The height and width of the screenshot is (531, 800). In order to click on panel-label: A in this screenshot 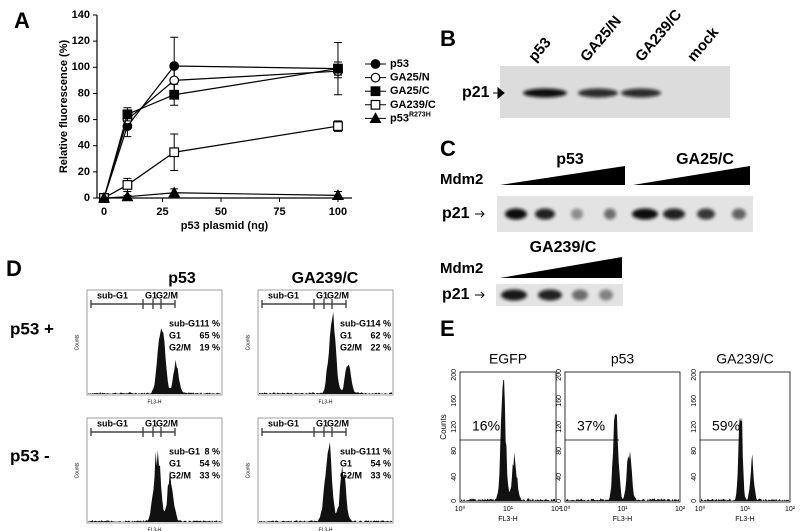, I will do `click(22, 20)`.